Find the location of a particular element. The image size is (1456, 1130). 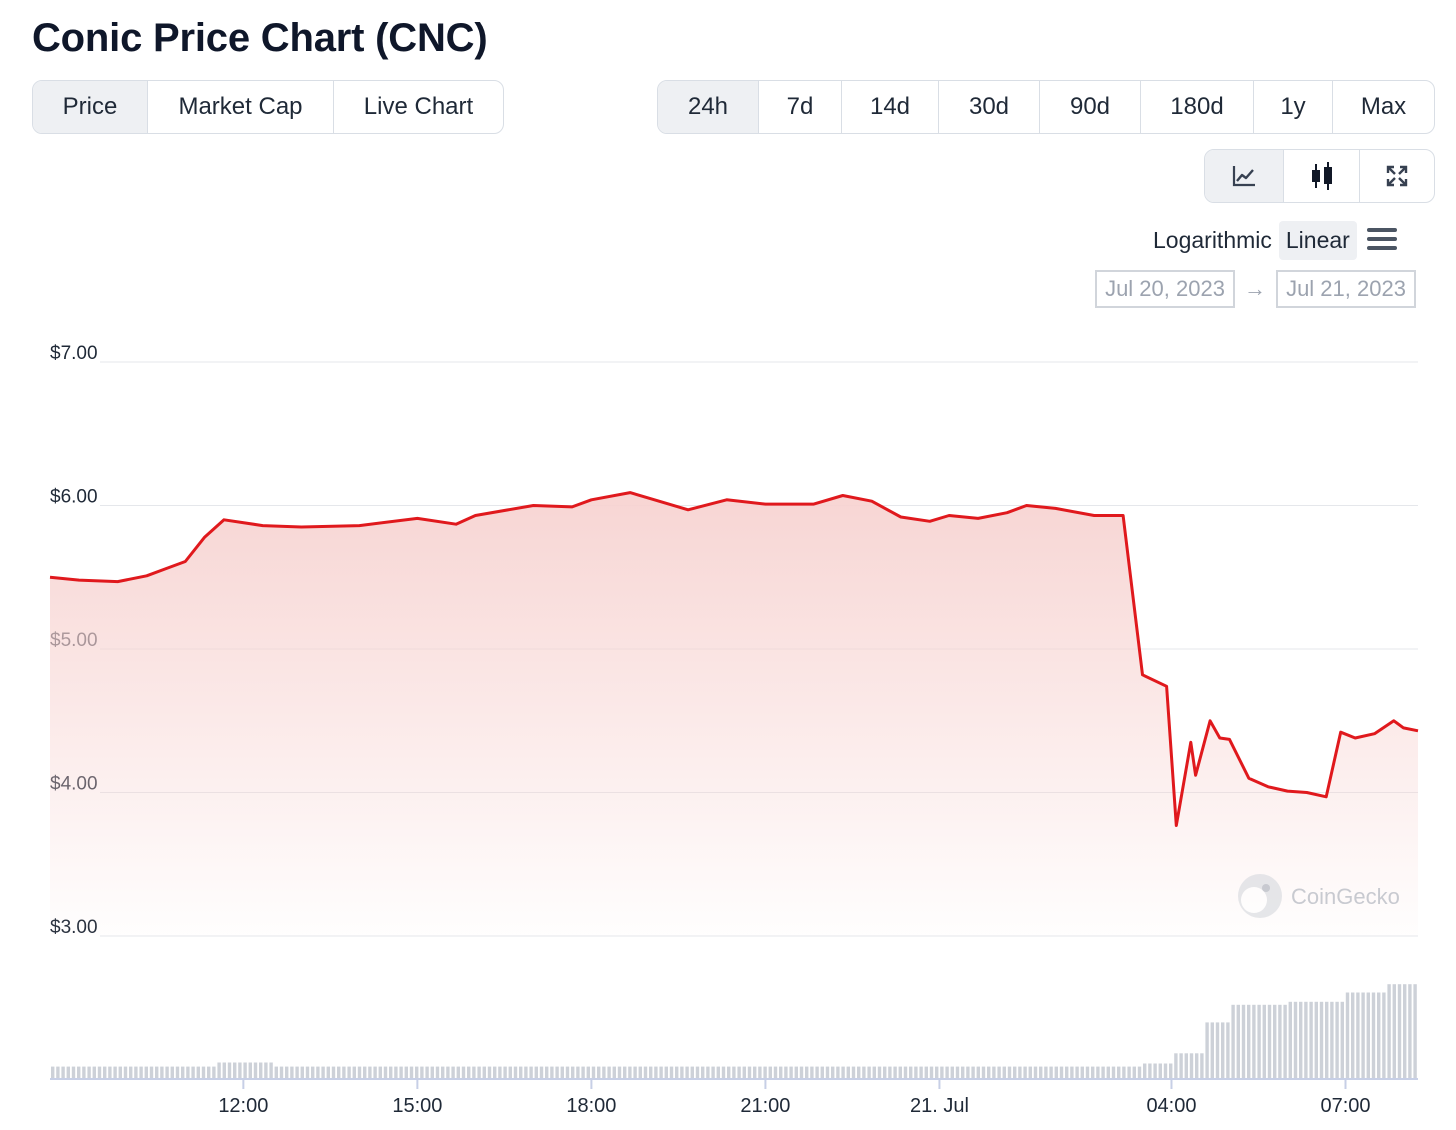

range-30d-button: 30d is located at coordinates (988, 107).